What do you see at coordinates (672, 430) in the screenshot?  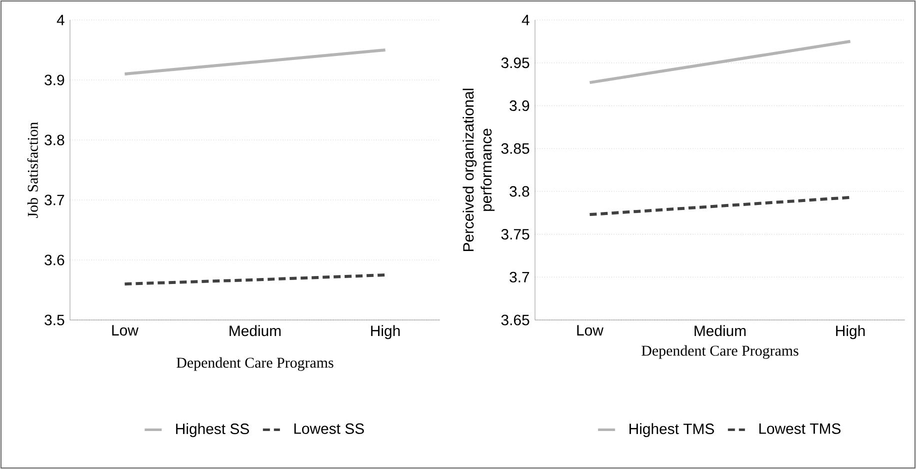 I see `legend-label: Highest TMS` at bounding box center [672, 430].